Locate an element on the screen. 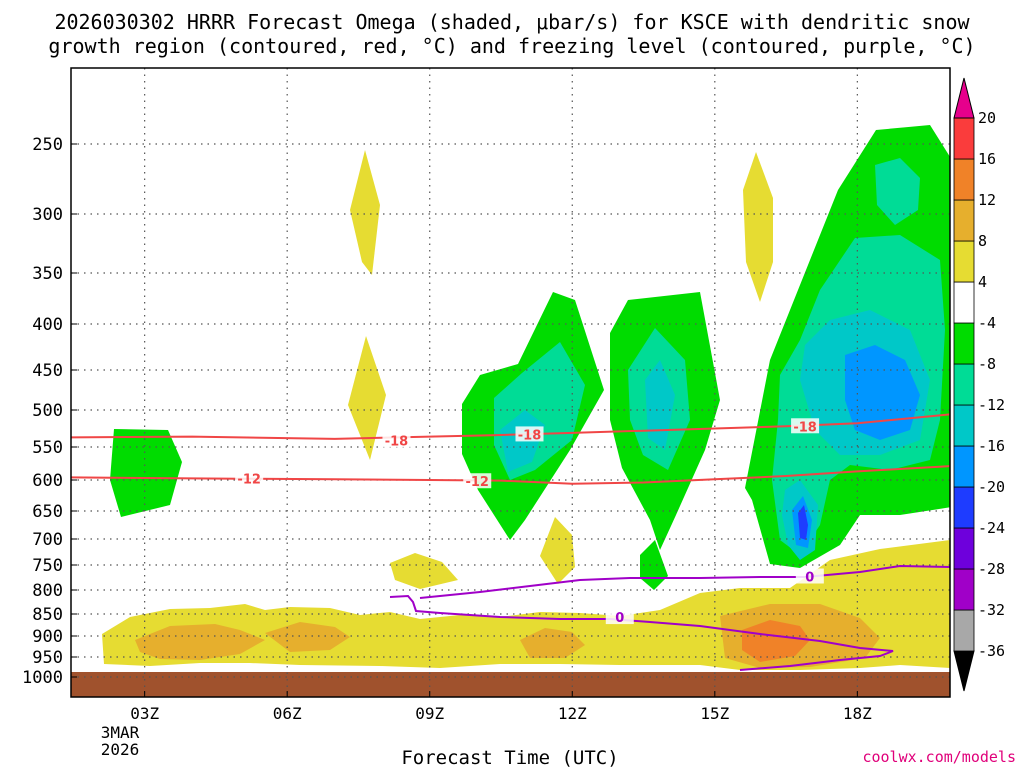 The image size is (1024, 768). freezing-level-label: 0 is located at coordinates (619, 618).